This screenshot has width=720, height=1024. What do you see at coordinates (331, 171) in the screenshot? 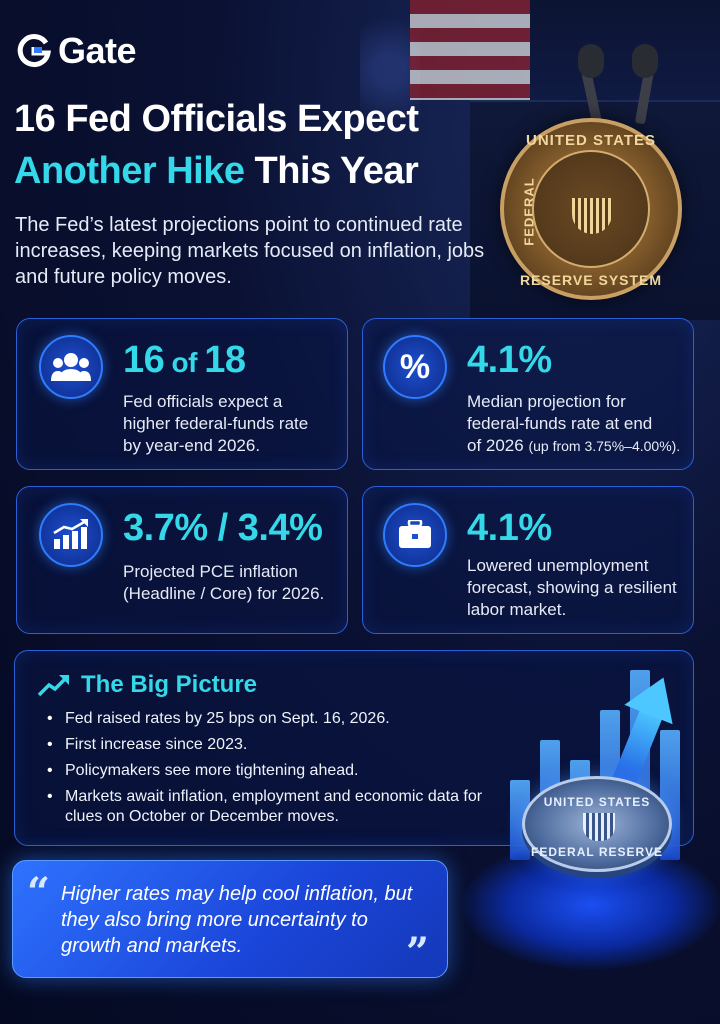
I see `headline-rest: This Year` at bounding box center [331, 171].